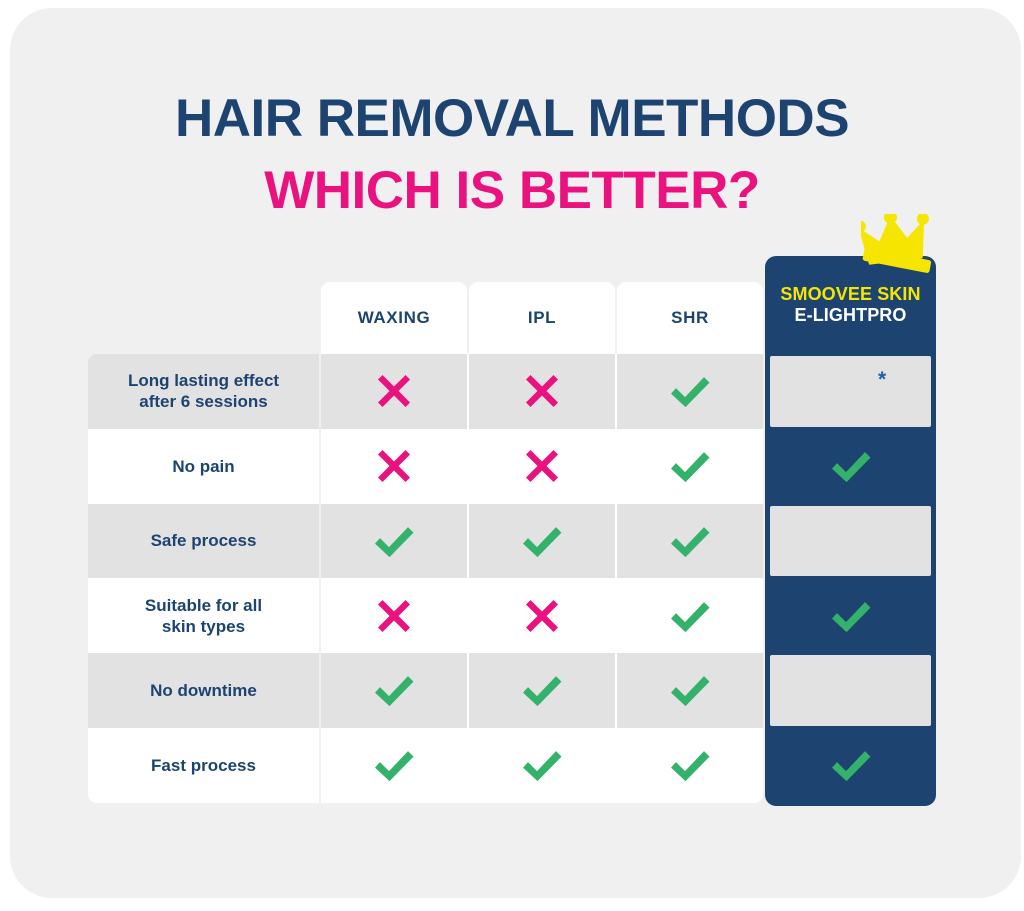  I want to click on page-title-line-2: WHICH IS BETTER?, so click(512, 190).